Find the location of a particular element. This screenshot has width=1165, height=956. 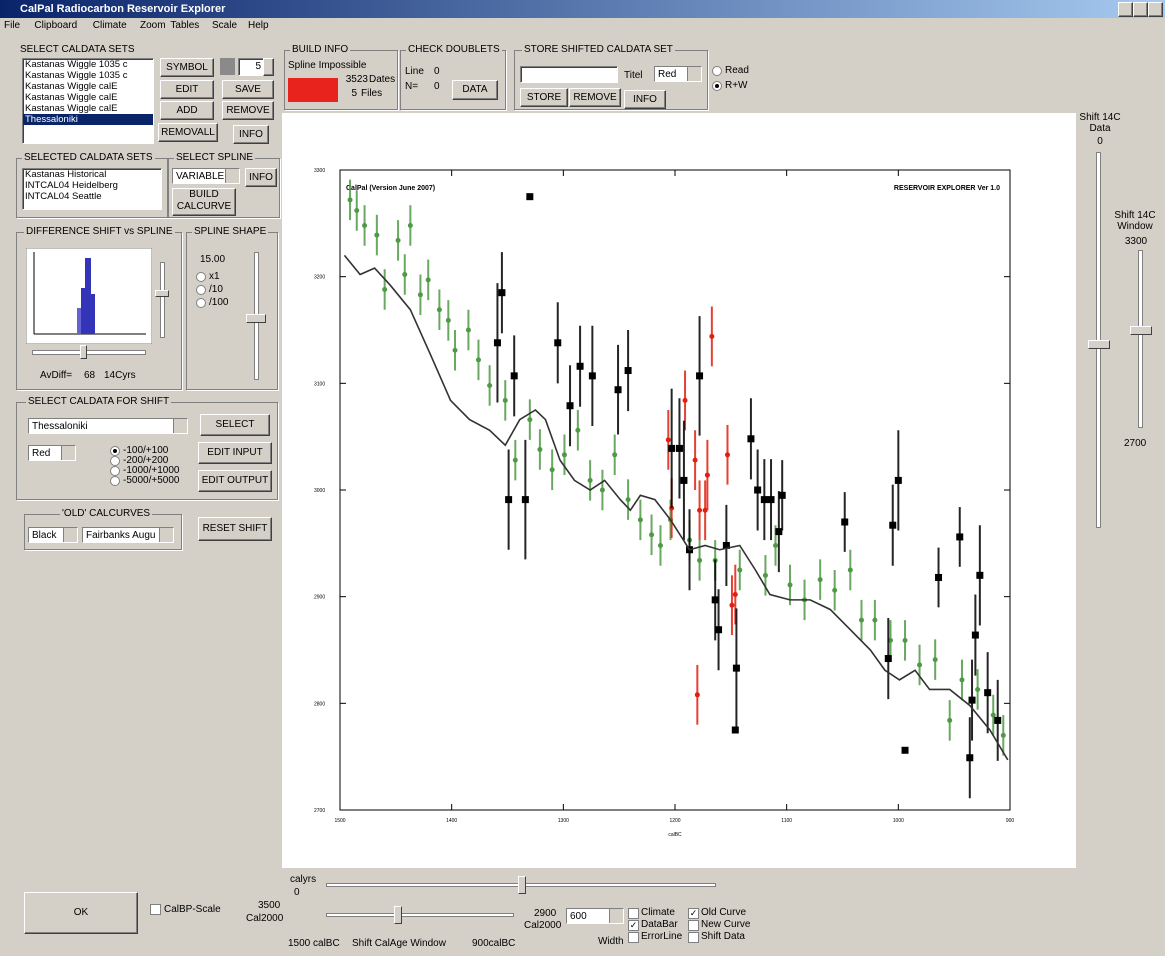

reset-shift-button: RESET SHIFT is located at coordinates (235, 529).